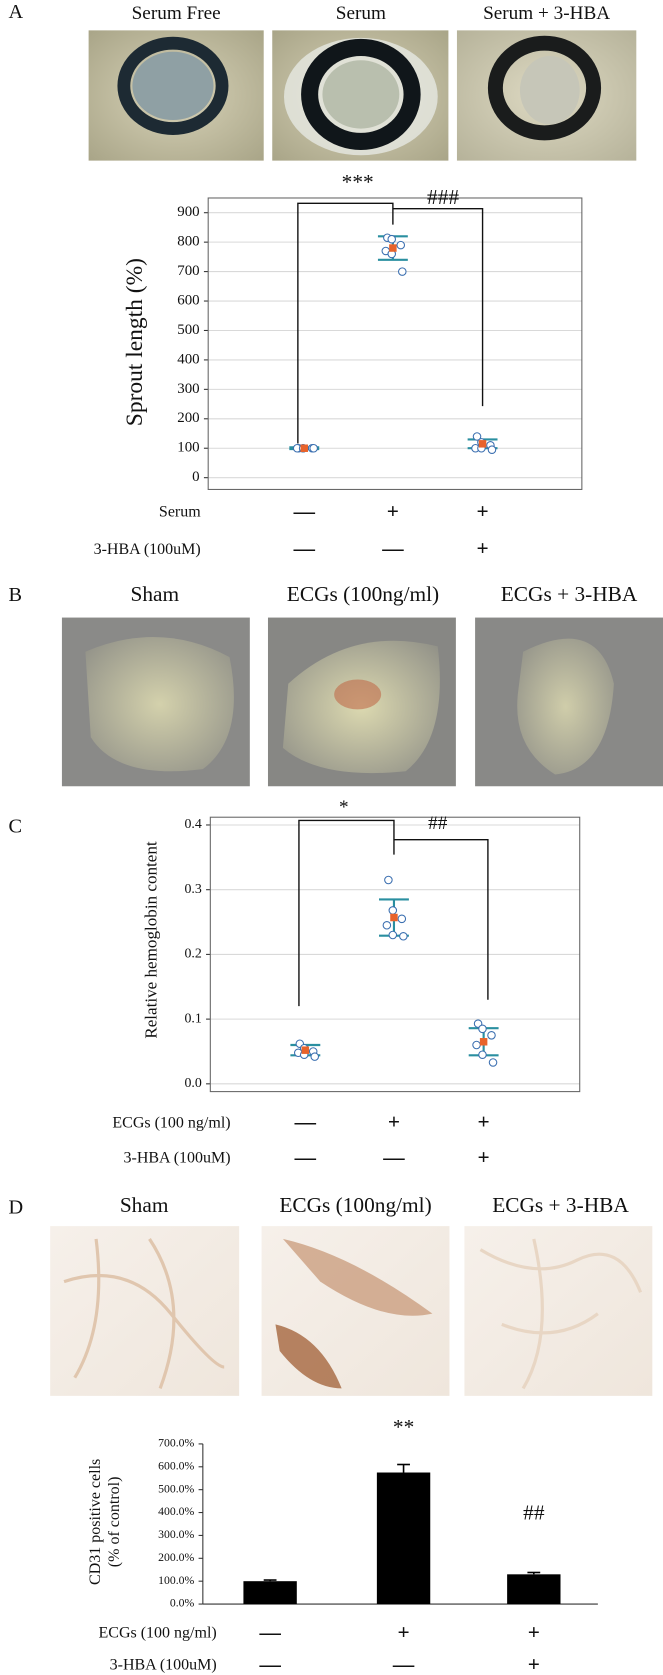  Describe the element at coordinates (192, 954) in the screenshot. I see `y-tick-label: 0.2` at that location.